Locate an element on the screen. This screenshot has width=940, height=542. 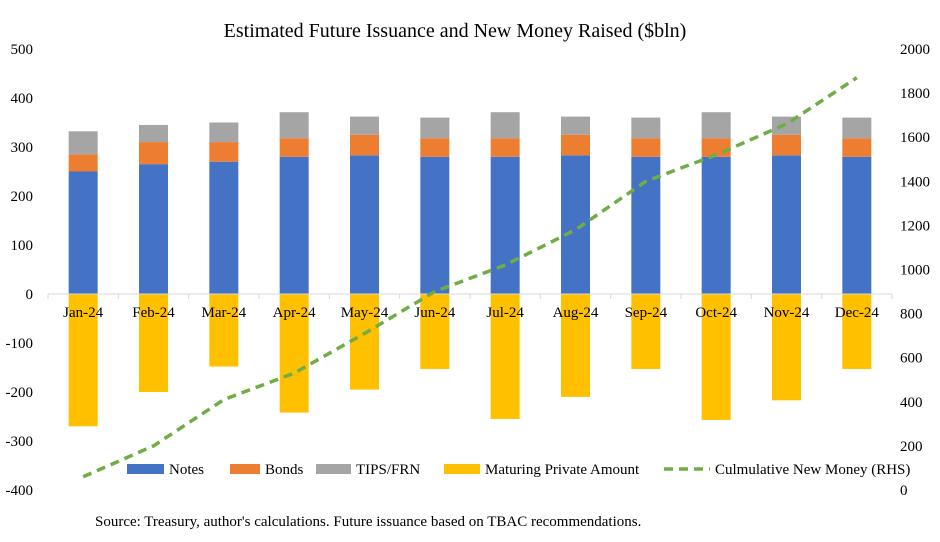
category-label: May-24 is located at coordinates (365, 313).